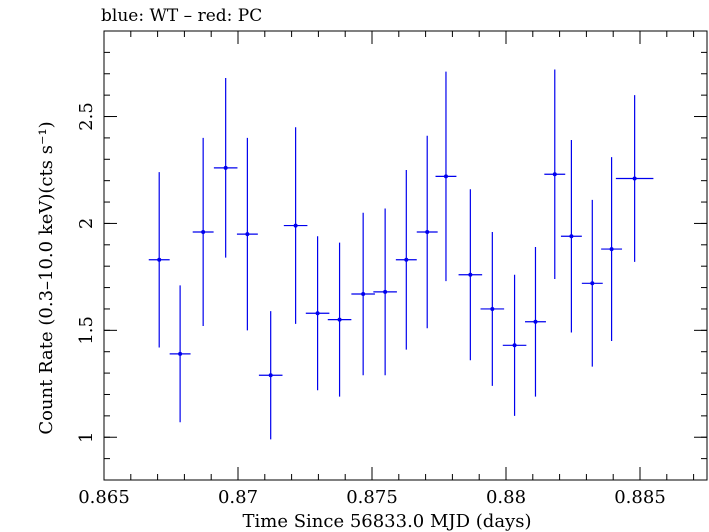 The width and height of the screenshot is (709, 532). Describe the element at coordinates (86, 330) in the screenshot. I see `y-tick-label: 1.5` at that location.